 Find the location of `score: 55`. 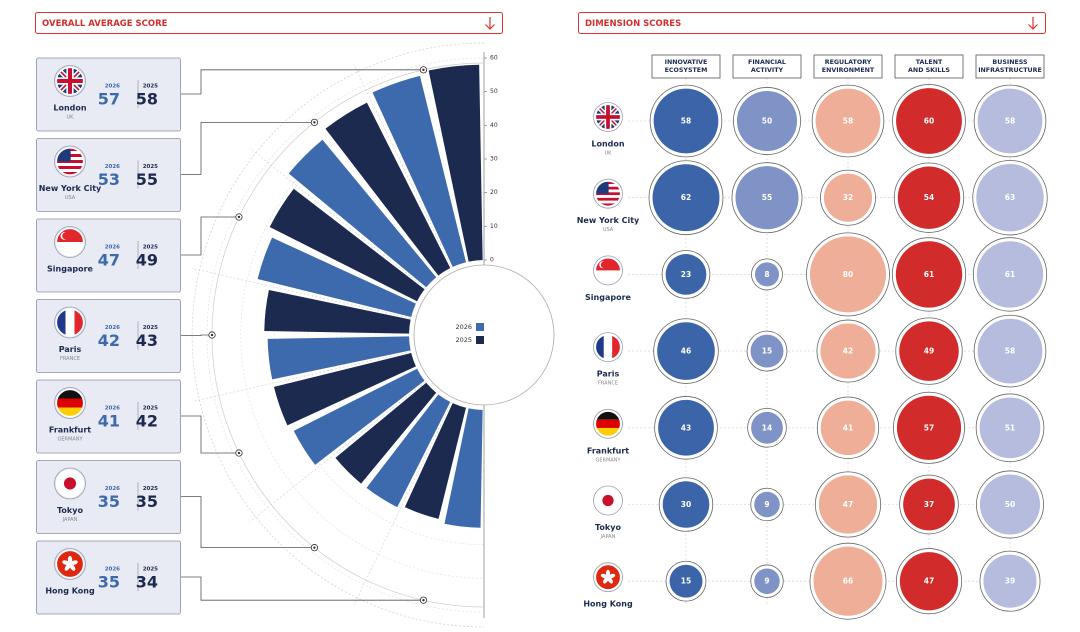

score: 55 is located at coordinates (147, 179).